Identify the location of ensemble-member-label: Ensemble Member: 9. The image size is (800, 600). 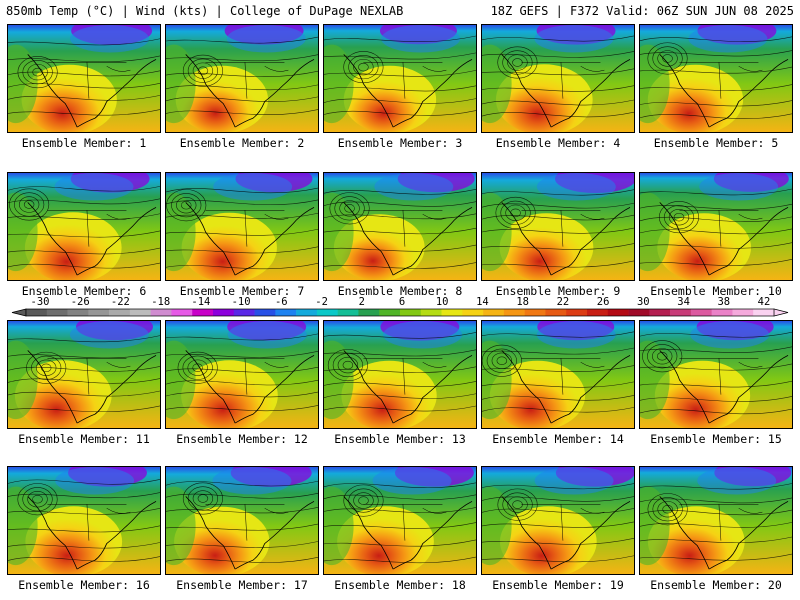
(558, 291).